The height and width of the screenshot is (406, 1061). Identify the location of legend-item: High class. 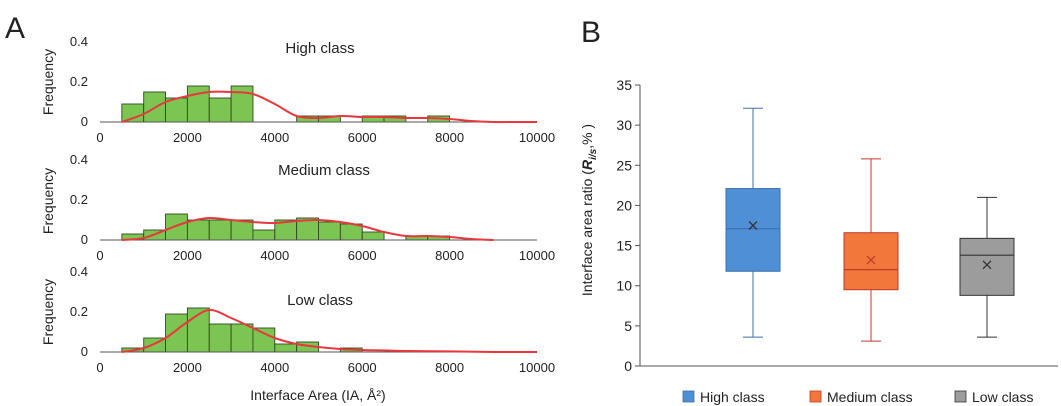
(723, 397).